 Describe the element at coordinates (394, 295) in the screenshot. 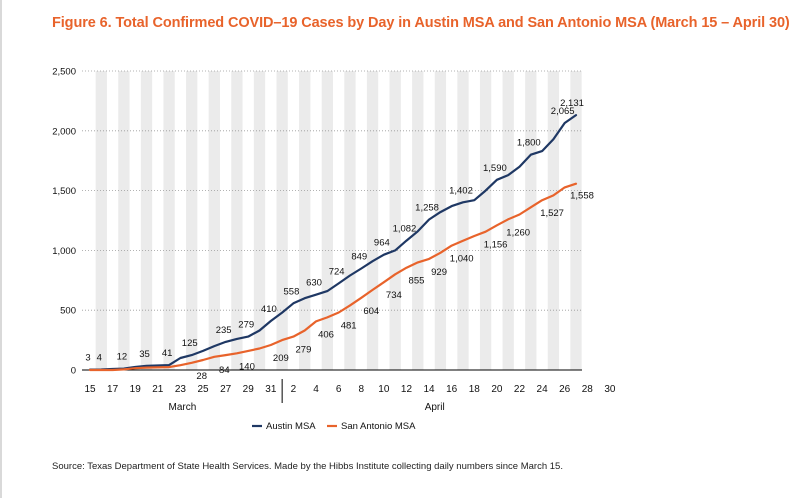

I see `san-antonio-data-label: 734` at that location.